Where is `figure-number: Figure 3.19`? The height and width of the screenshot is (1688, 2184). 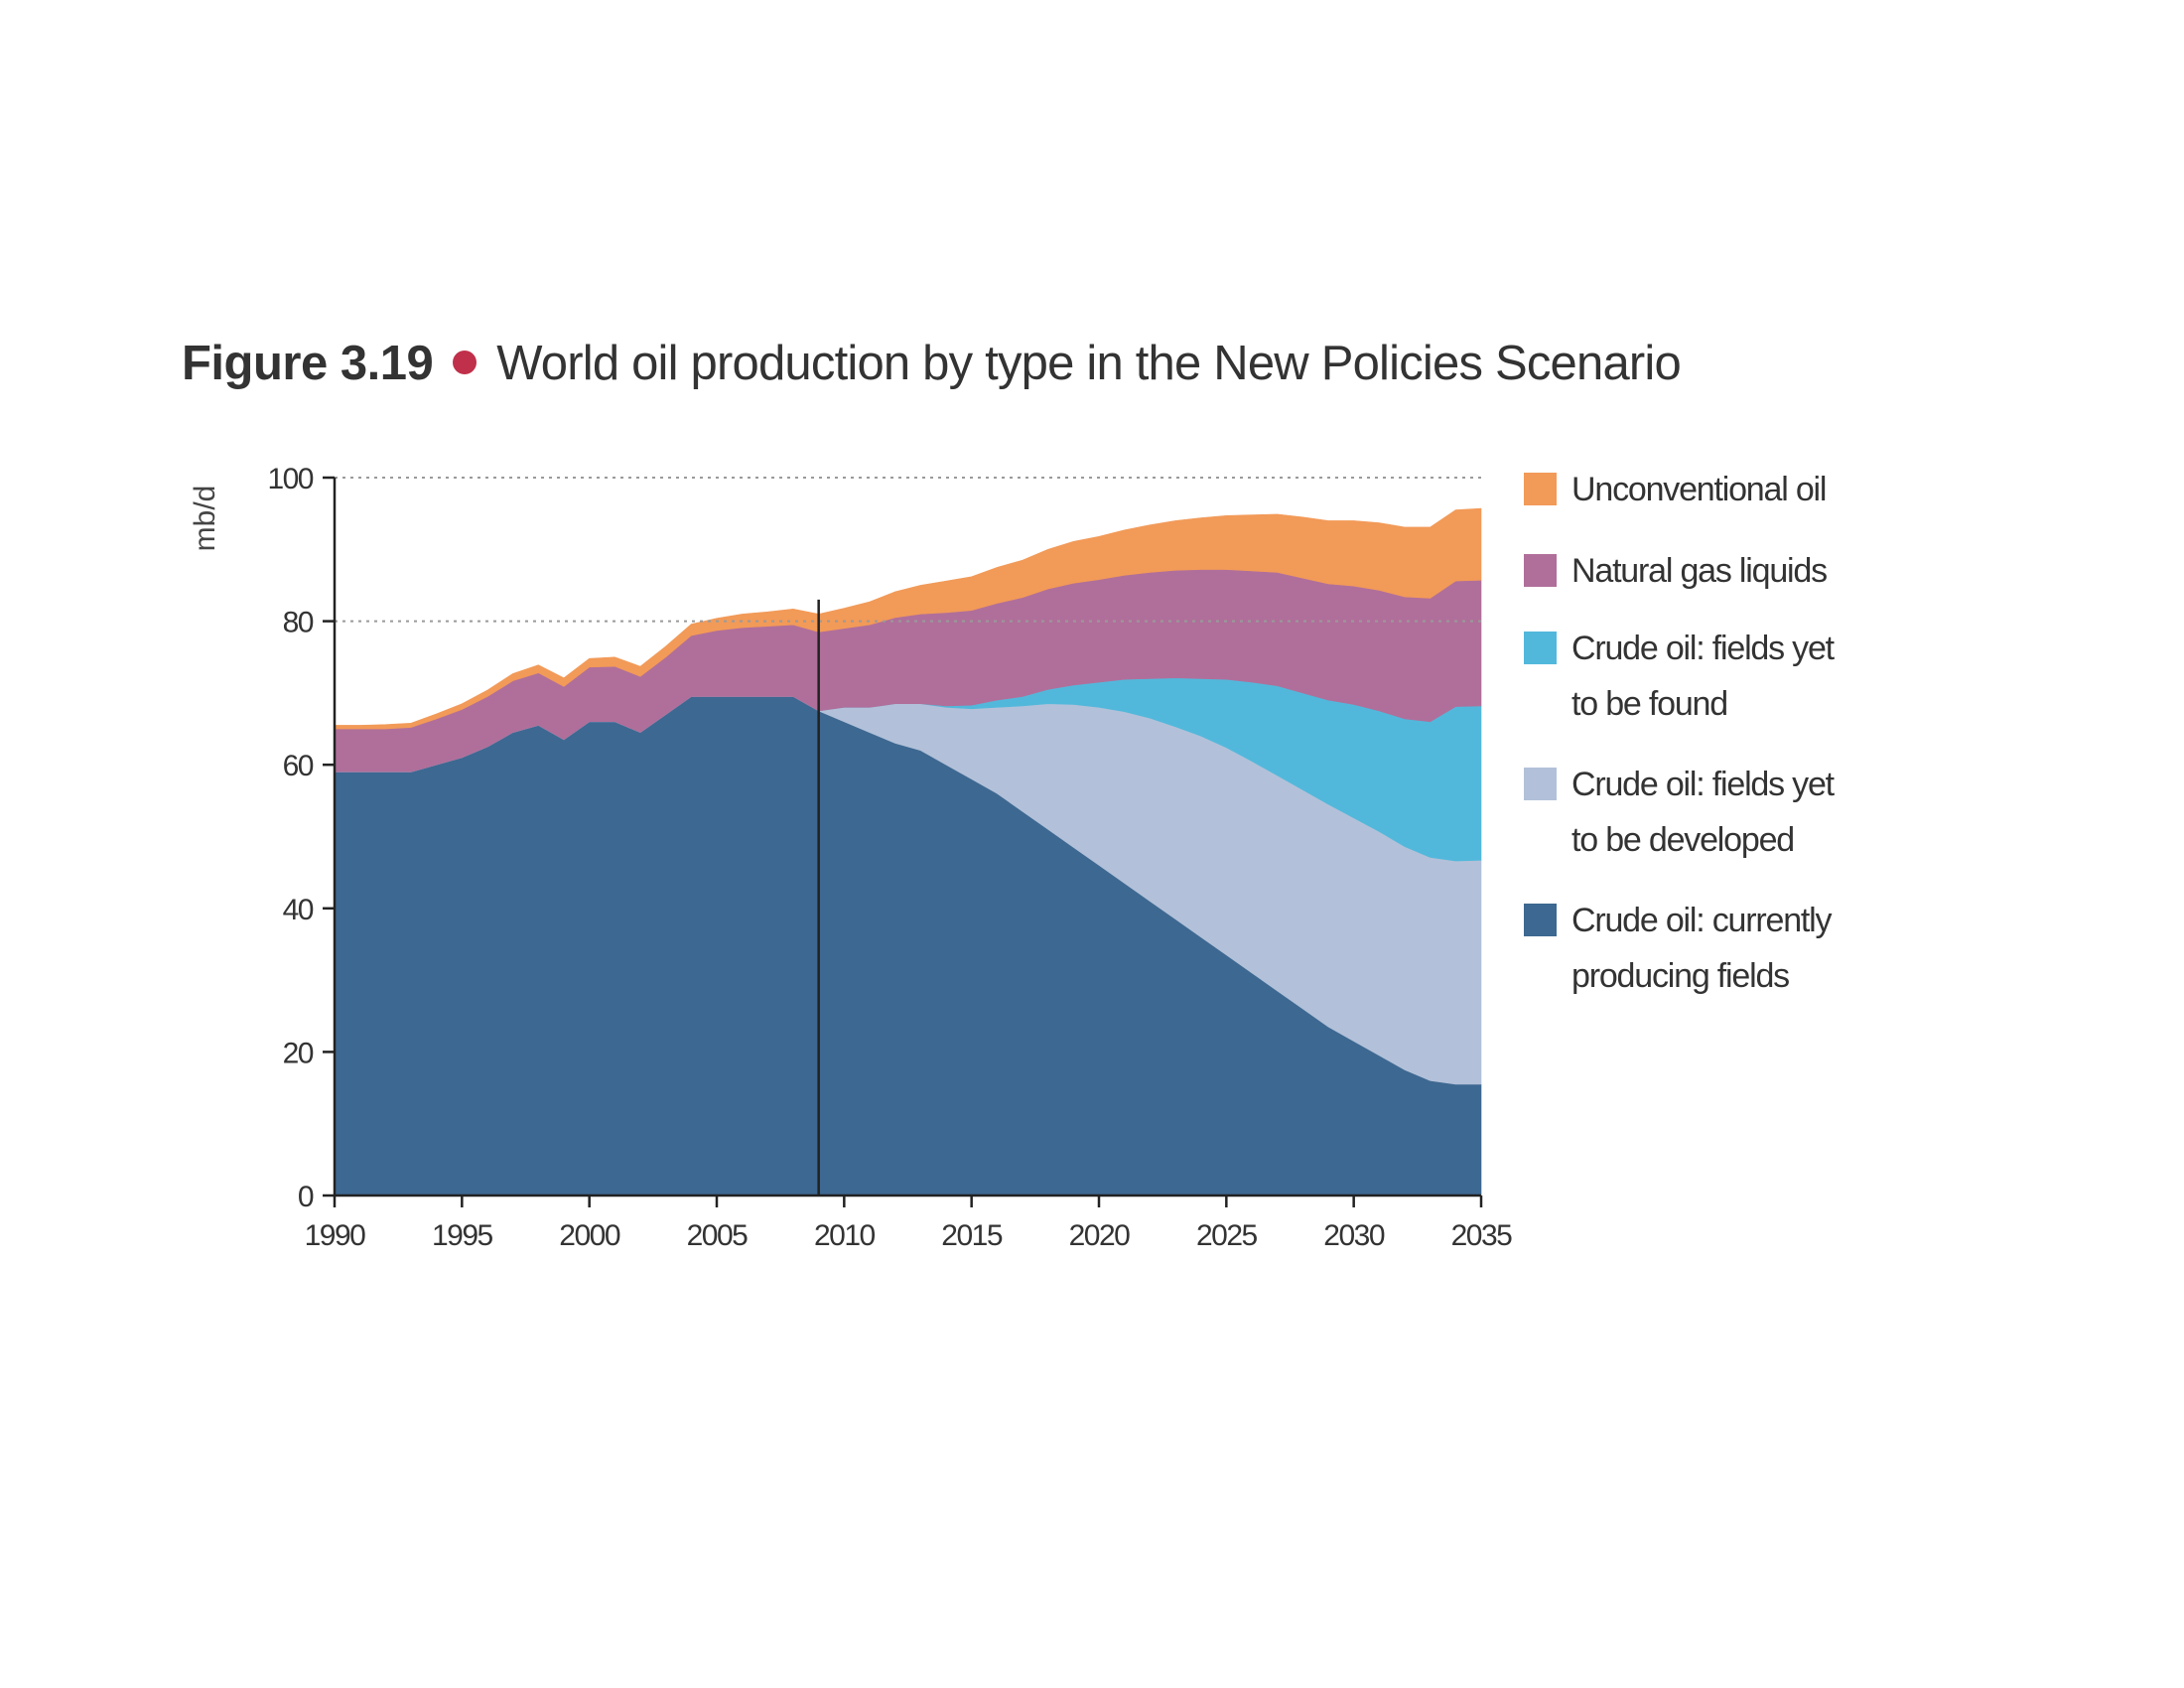 figure-number: Figure 3.19 is located at coordinates (308, 363).